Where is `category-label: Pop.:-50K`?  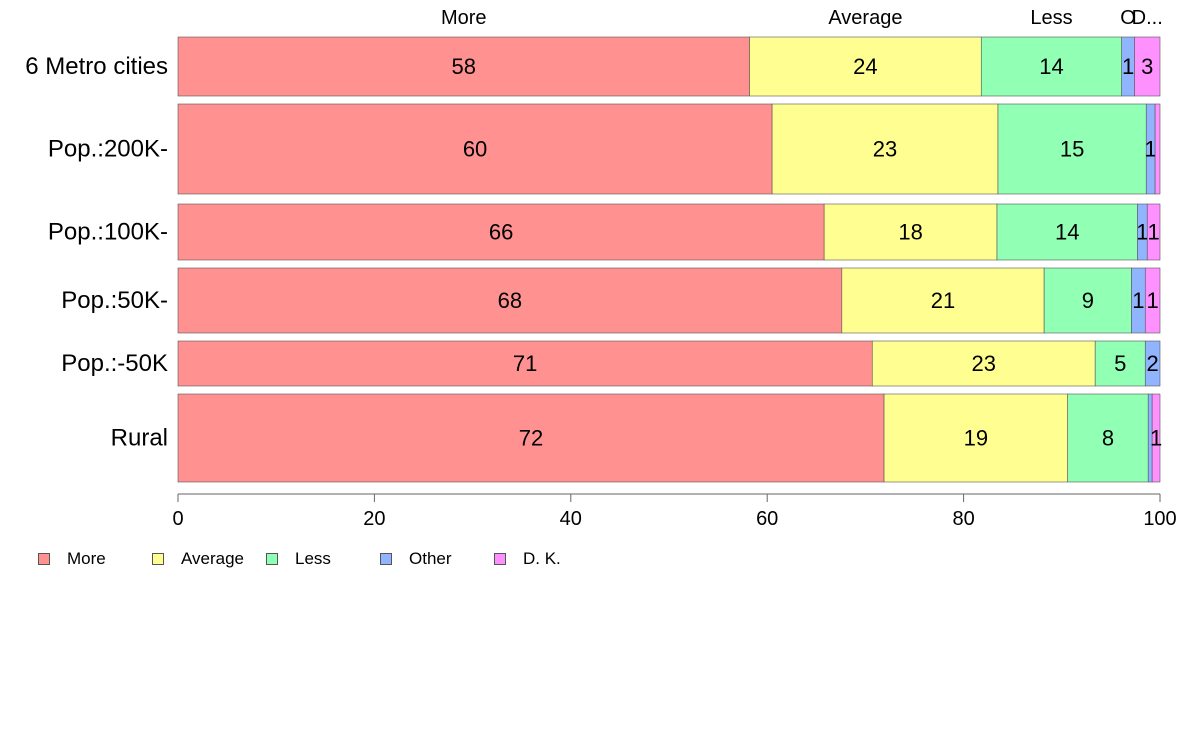
category-label: Pop.:-50K is located at coordinates (114, 363).